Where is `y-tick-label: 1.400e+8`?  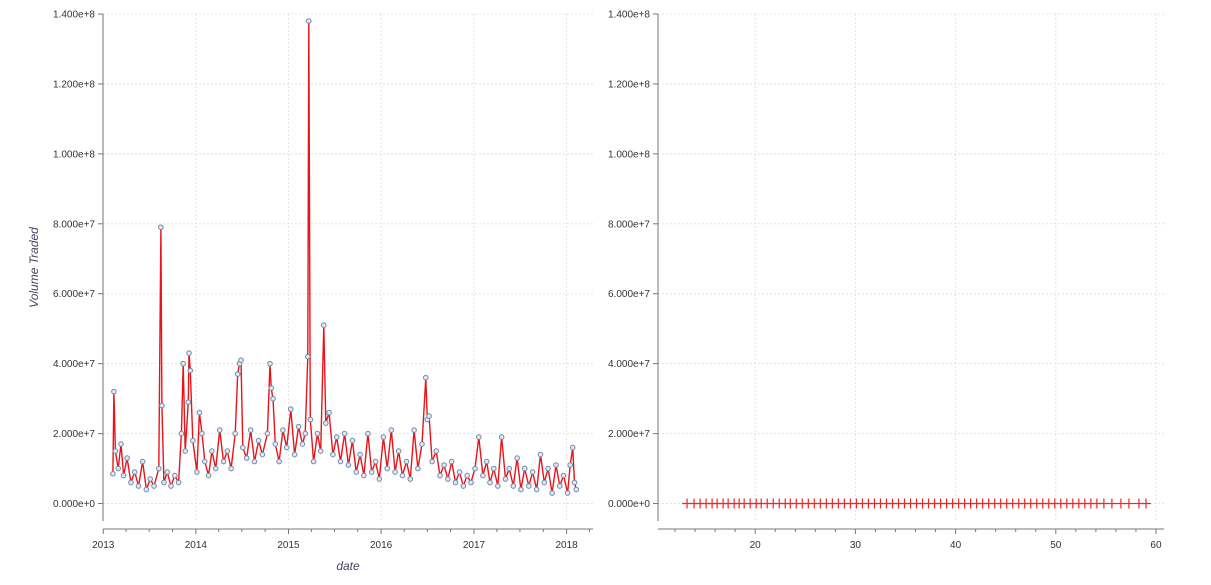 y-tick-label: 1.400e+8 is located at coordinates (74, 15).